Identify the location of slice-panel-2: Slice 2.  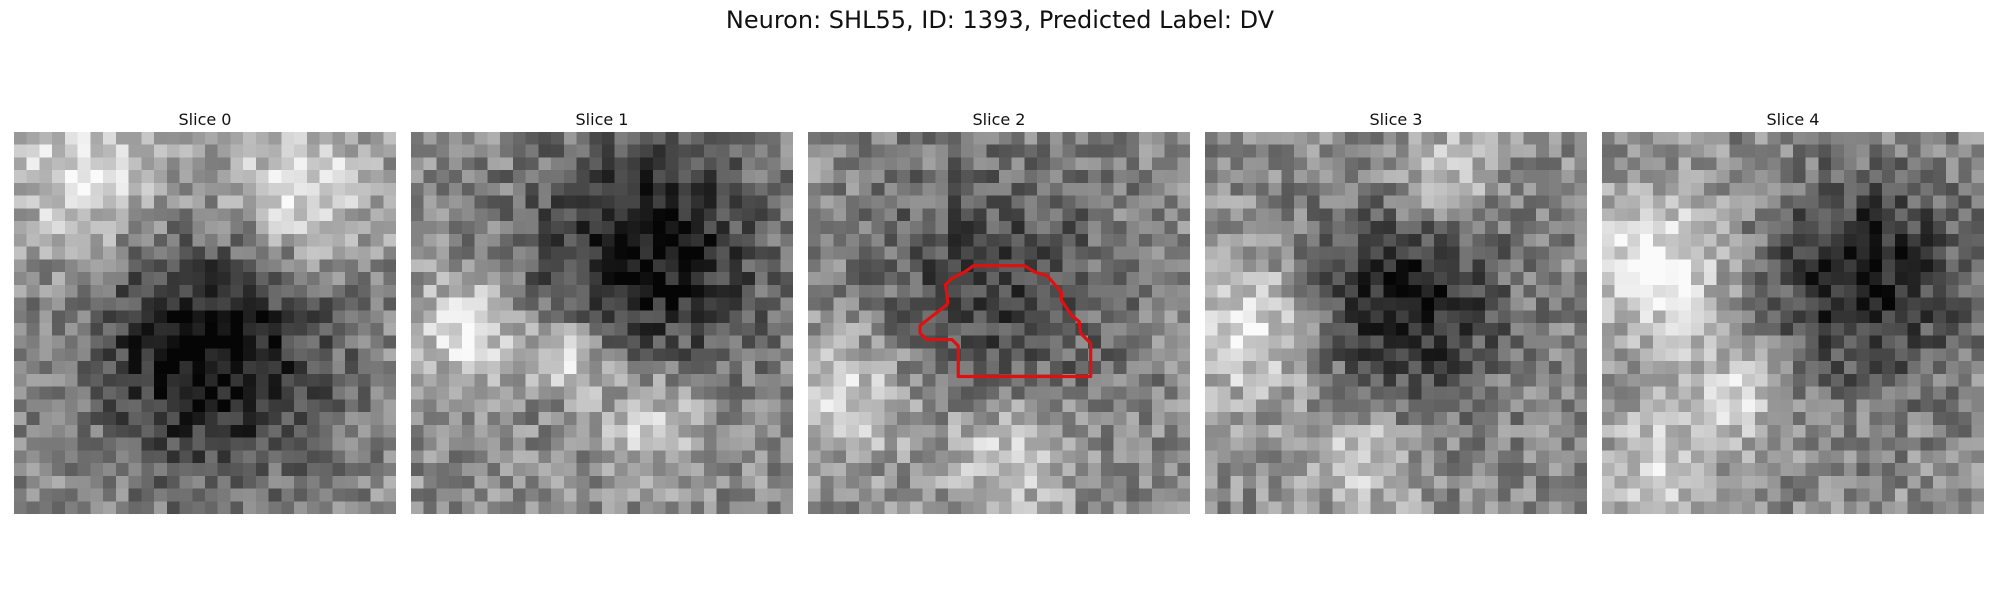
(999, 311).